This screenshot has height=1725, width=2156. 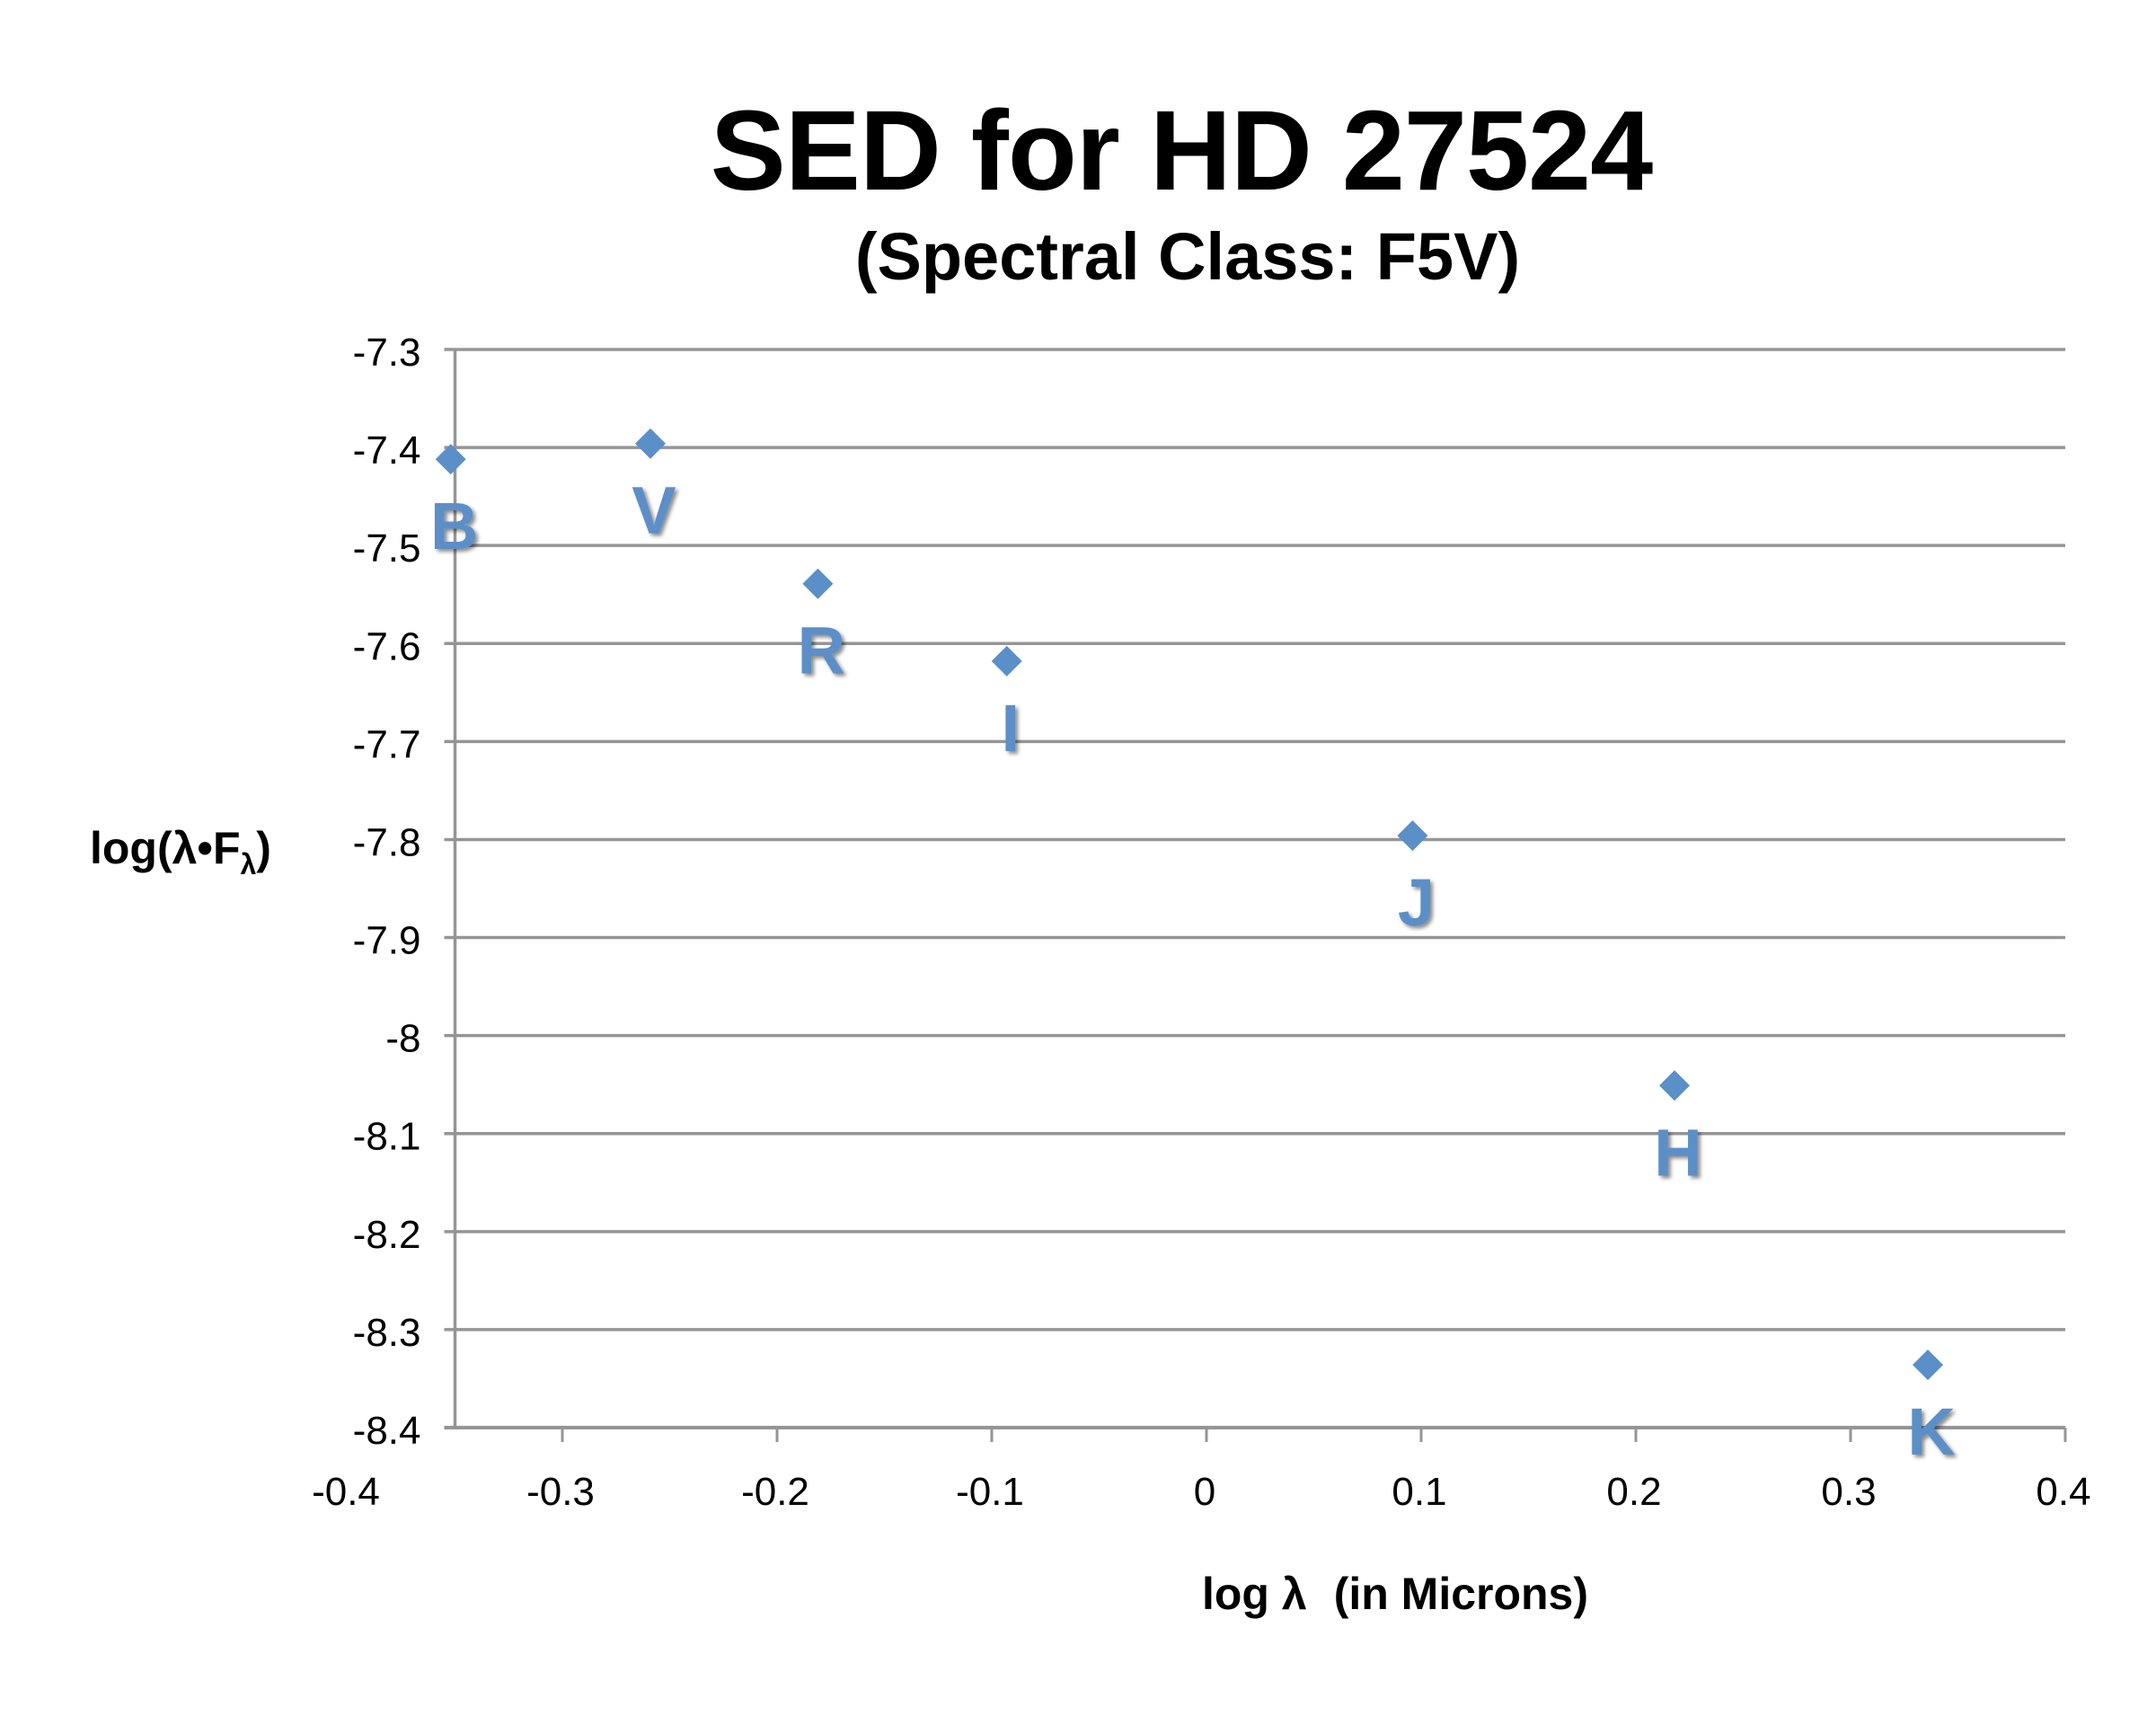 I want to click on y-tick-label: -7.4, so click(x=387, y=451).